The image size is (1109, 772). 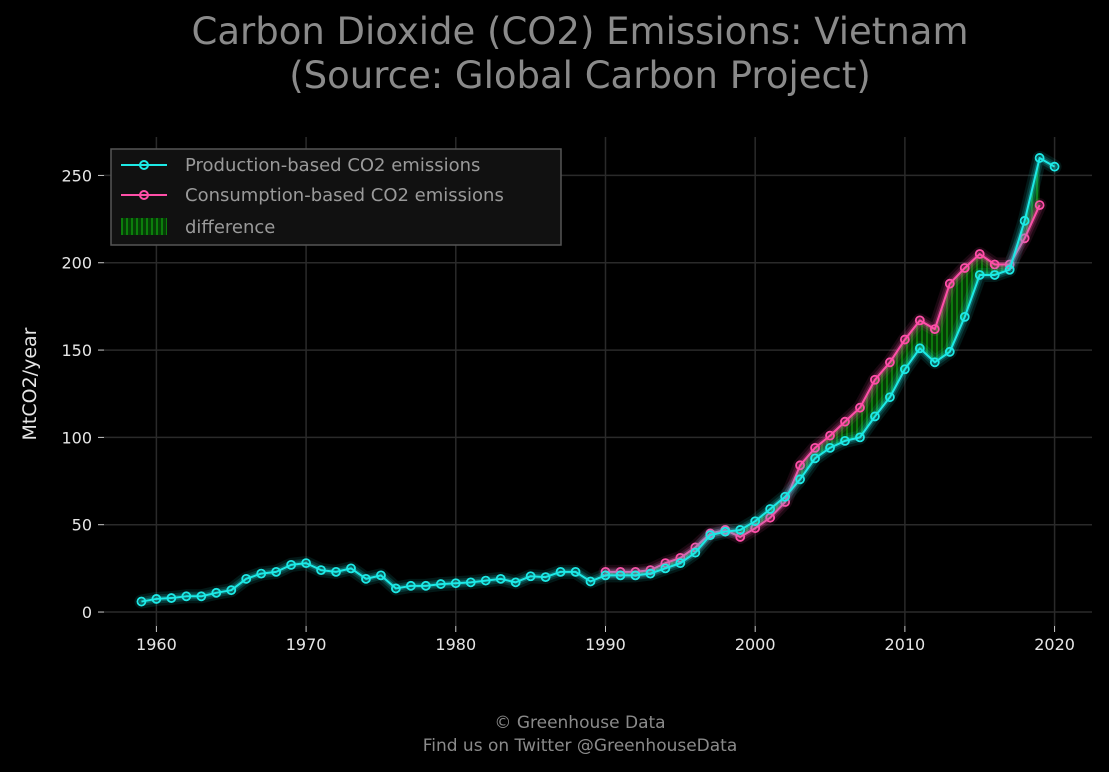 I want to click on y-tick-label: 250, so click(x=76, y=175).